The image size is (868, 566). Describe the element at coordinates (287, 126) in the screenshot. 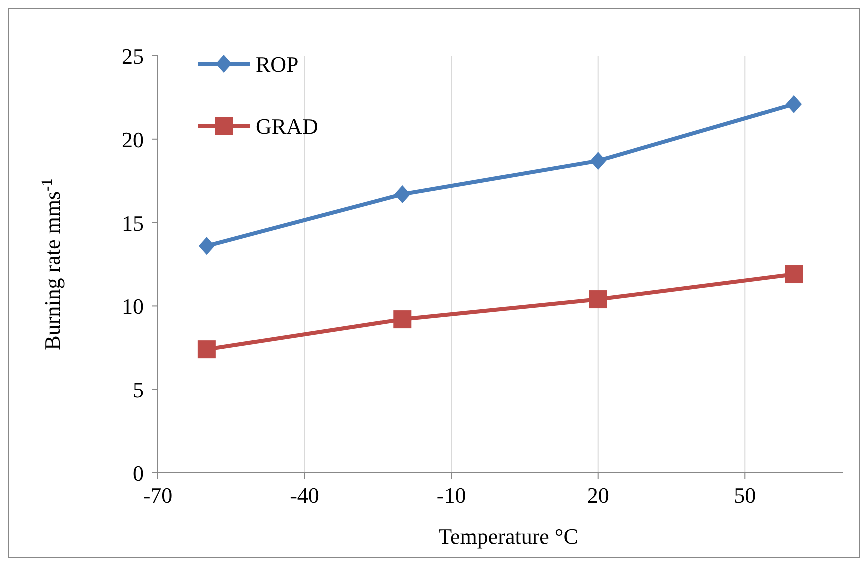

I see `legend-label: GRAD` at that location.